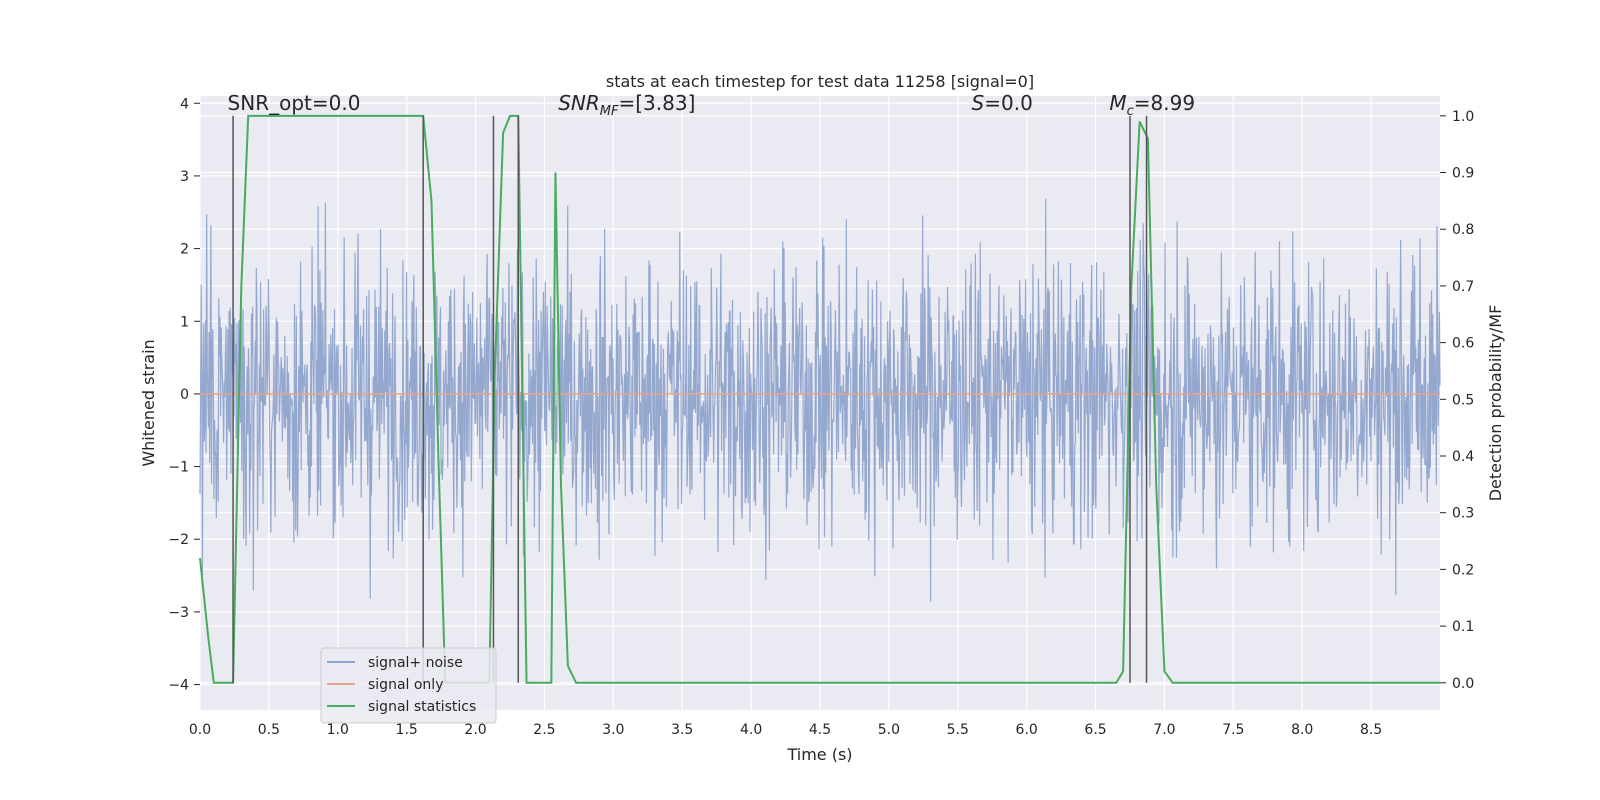  Describe the element at coordinates (1463, 400) in the screenshot. I see `y2-tick-label: 0.5` at that location.